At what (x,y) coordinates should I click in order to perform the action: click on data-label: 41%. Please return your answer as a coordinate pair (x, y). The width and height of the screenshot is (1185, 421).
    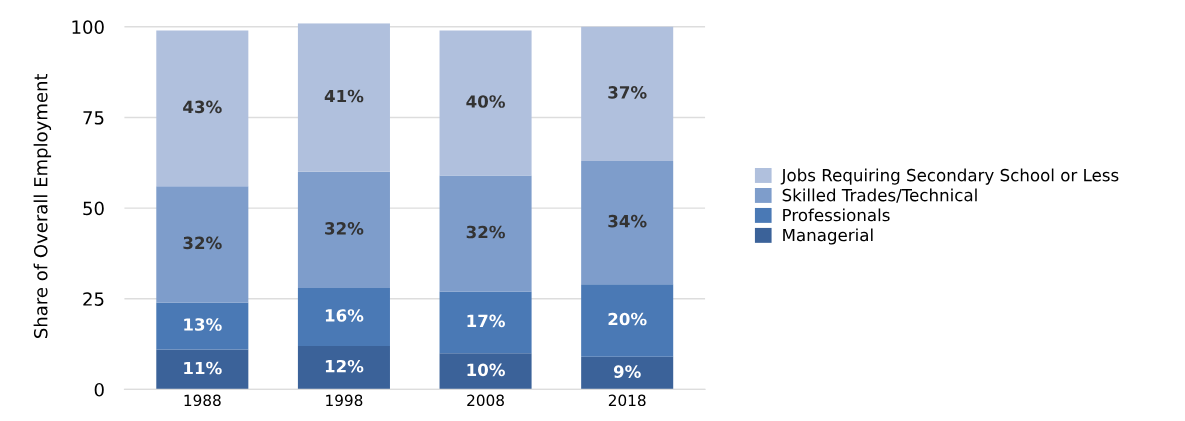
    Looking at the image, I should click on (344, 96).